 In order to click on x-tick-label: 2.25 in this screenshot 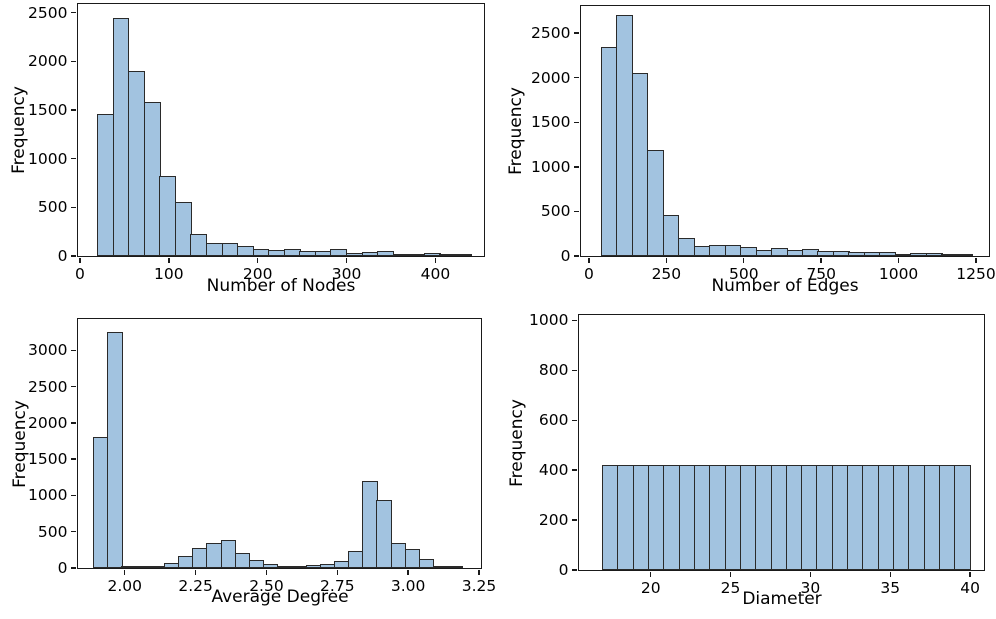, I will do `click(195, 586)`.